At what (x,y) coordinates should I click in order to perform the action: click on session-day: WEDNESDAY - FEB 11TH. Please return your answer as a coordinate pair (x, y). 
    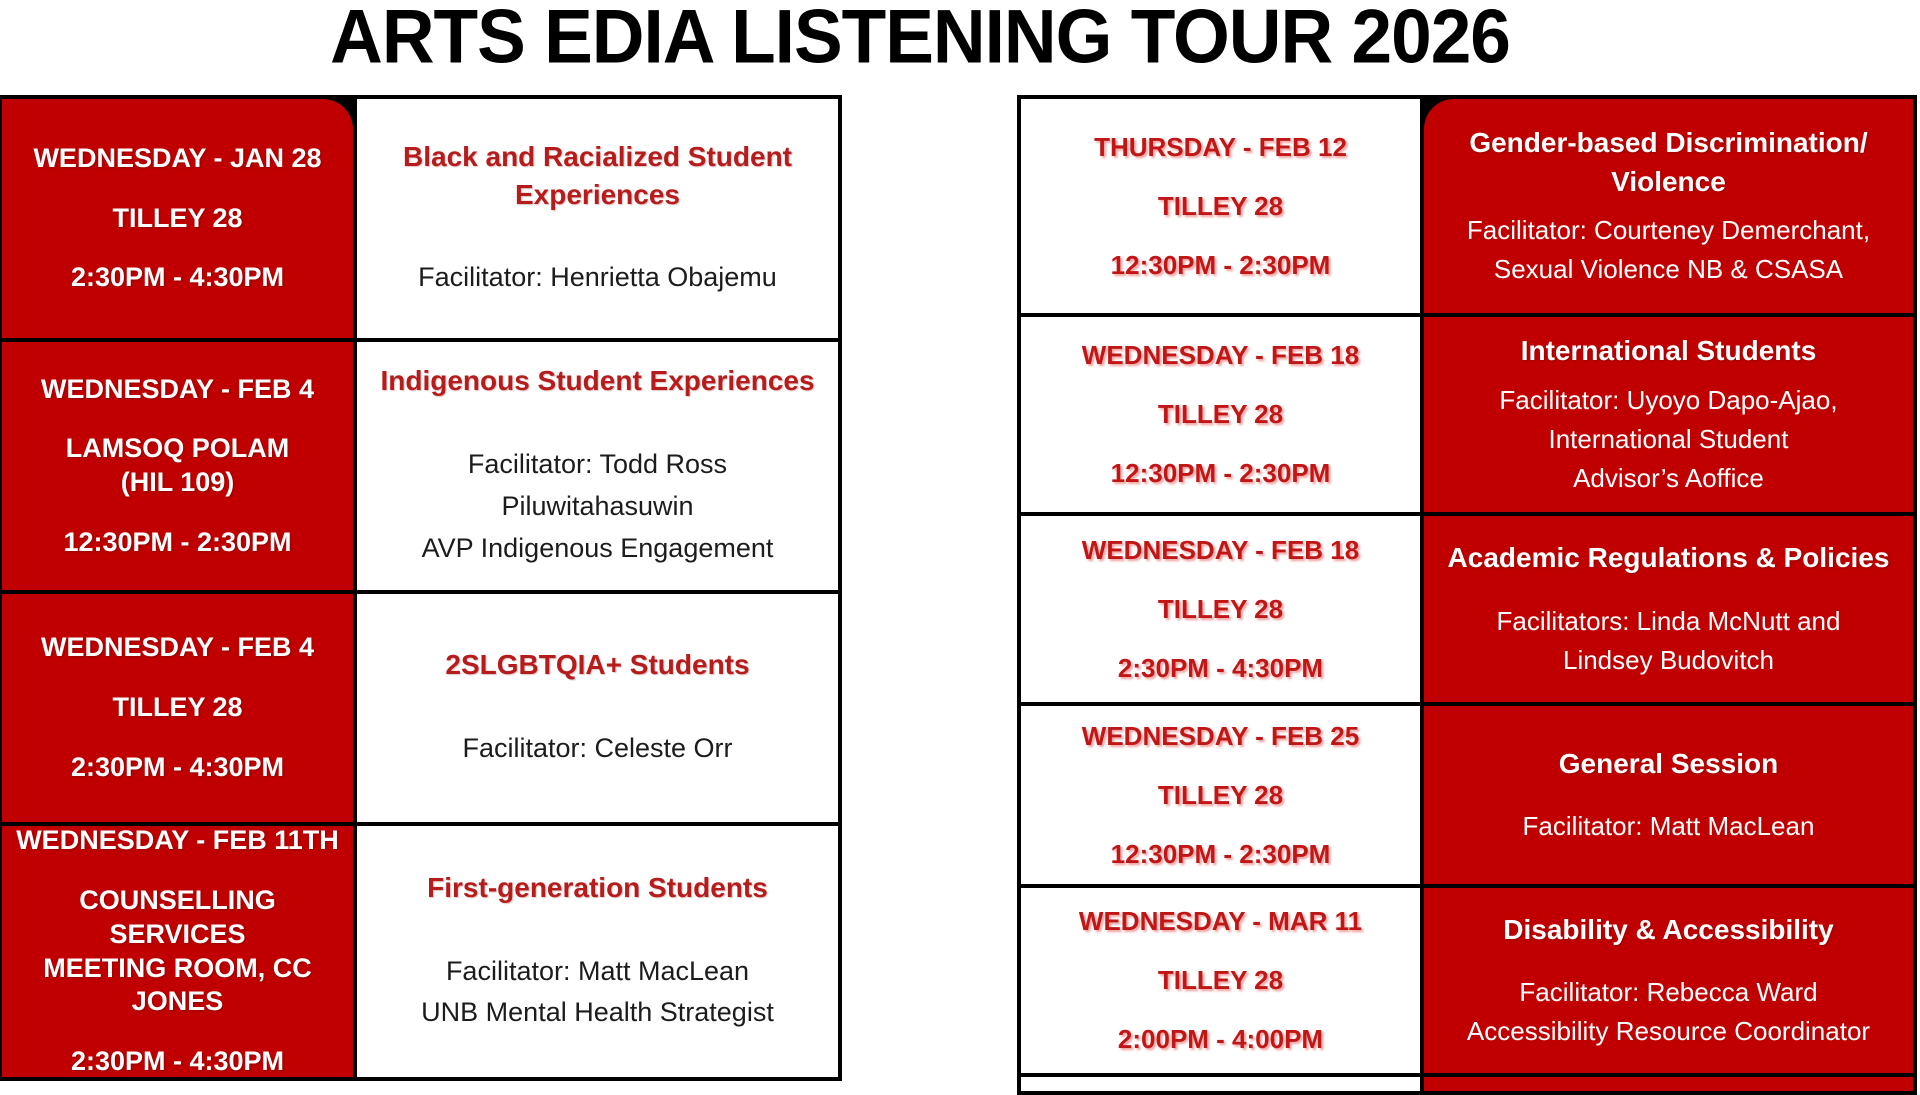
    Looking at the image, I should click on (177, 841).